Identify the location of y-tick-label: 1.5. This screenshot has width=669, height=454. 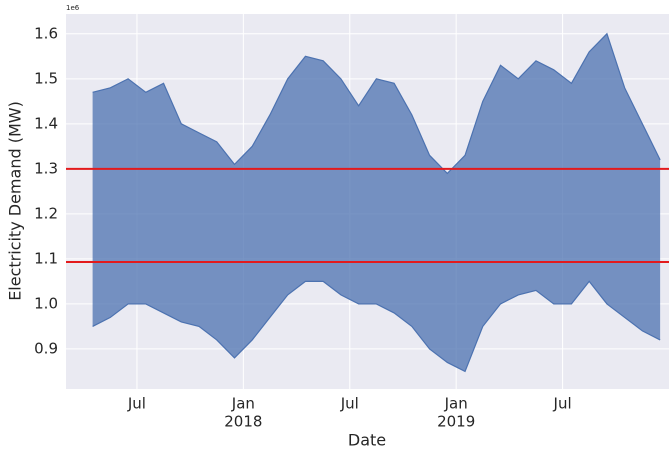
(46, 78).